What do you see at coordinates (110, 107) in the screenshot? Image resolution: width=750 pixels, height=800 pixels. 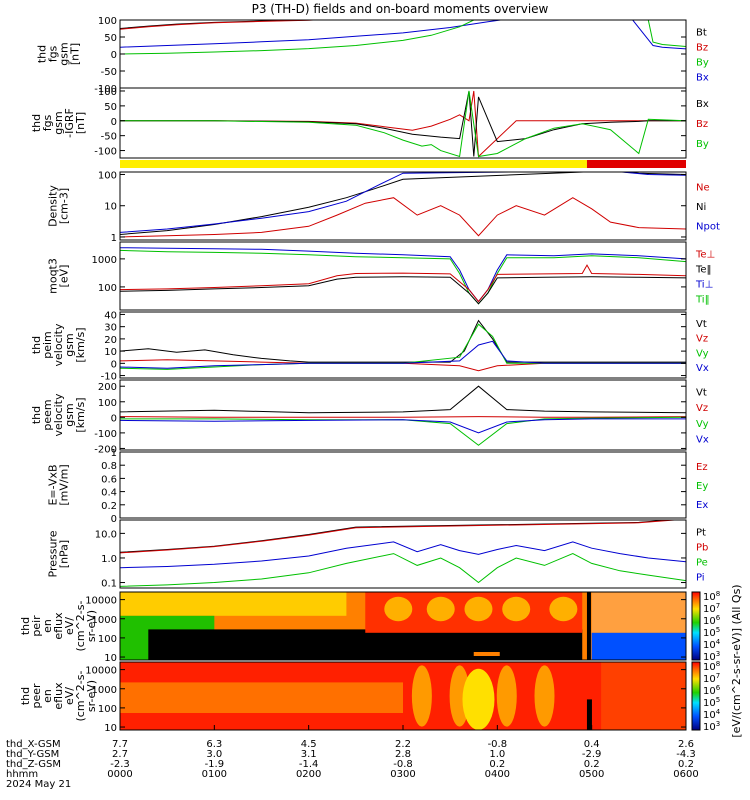 I see `fgs_detrended-ytick-label-1: 50` at bounding box center [110, 107].